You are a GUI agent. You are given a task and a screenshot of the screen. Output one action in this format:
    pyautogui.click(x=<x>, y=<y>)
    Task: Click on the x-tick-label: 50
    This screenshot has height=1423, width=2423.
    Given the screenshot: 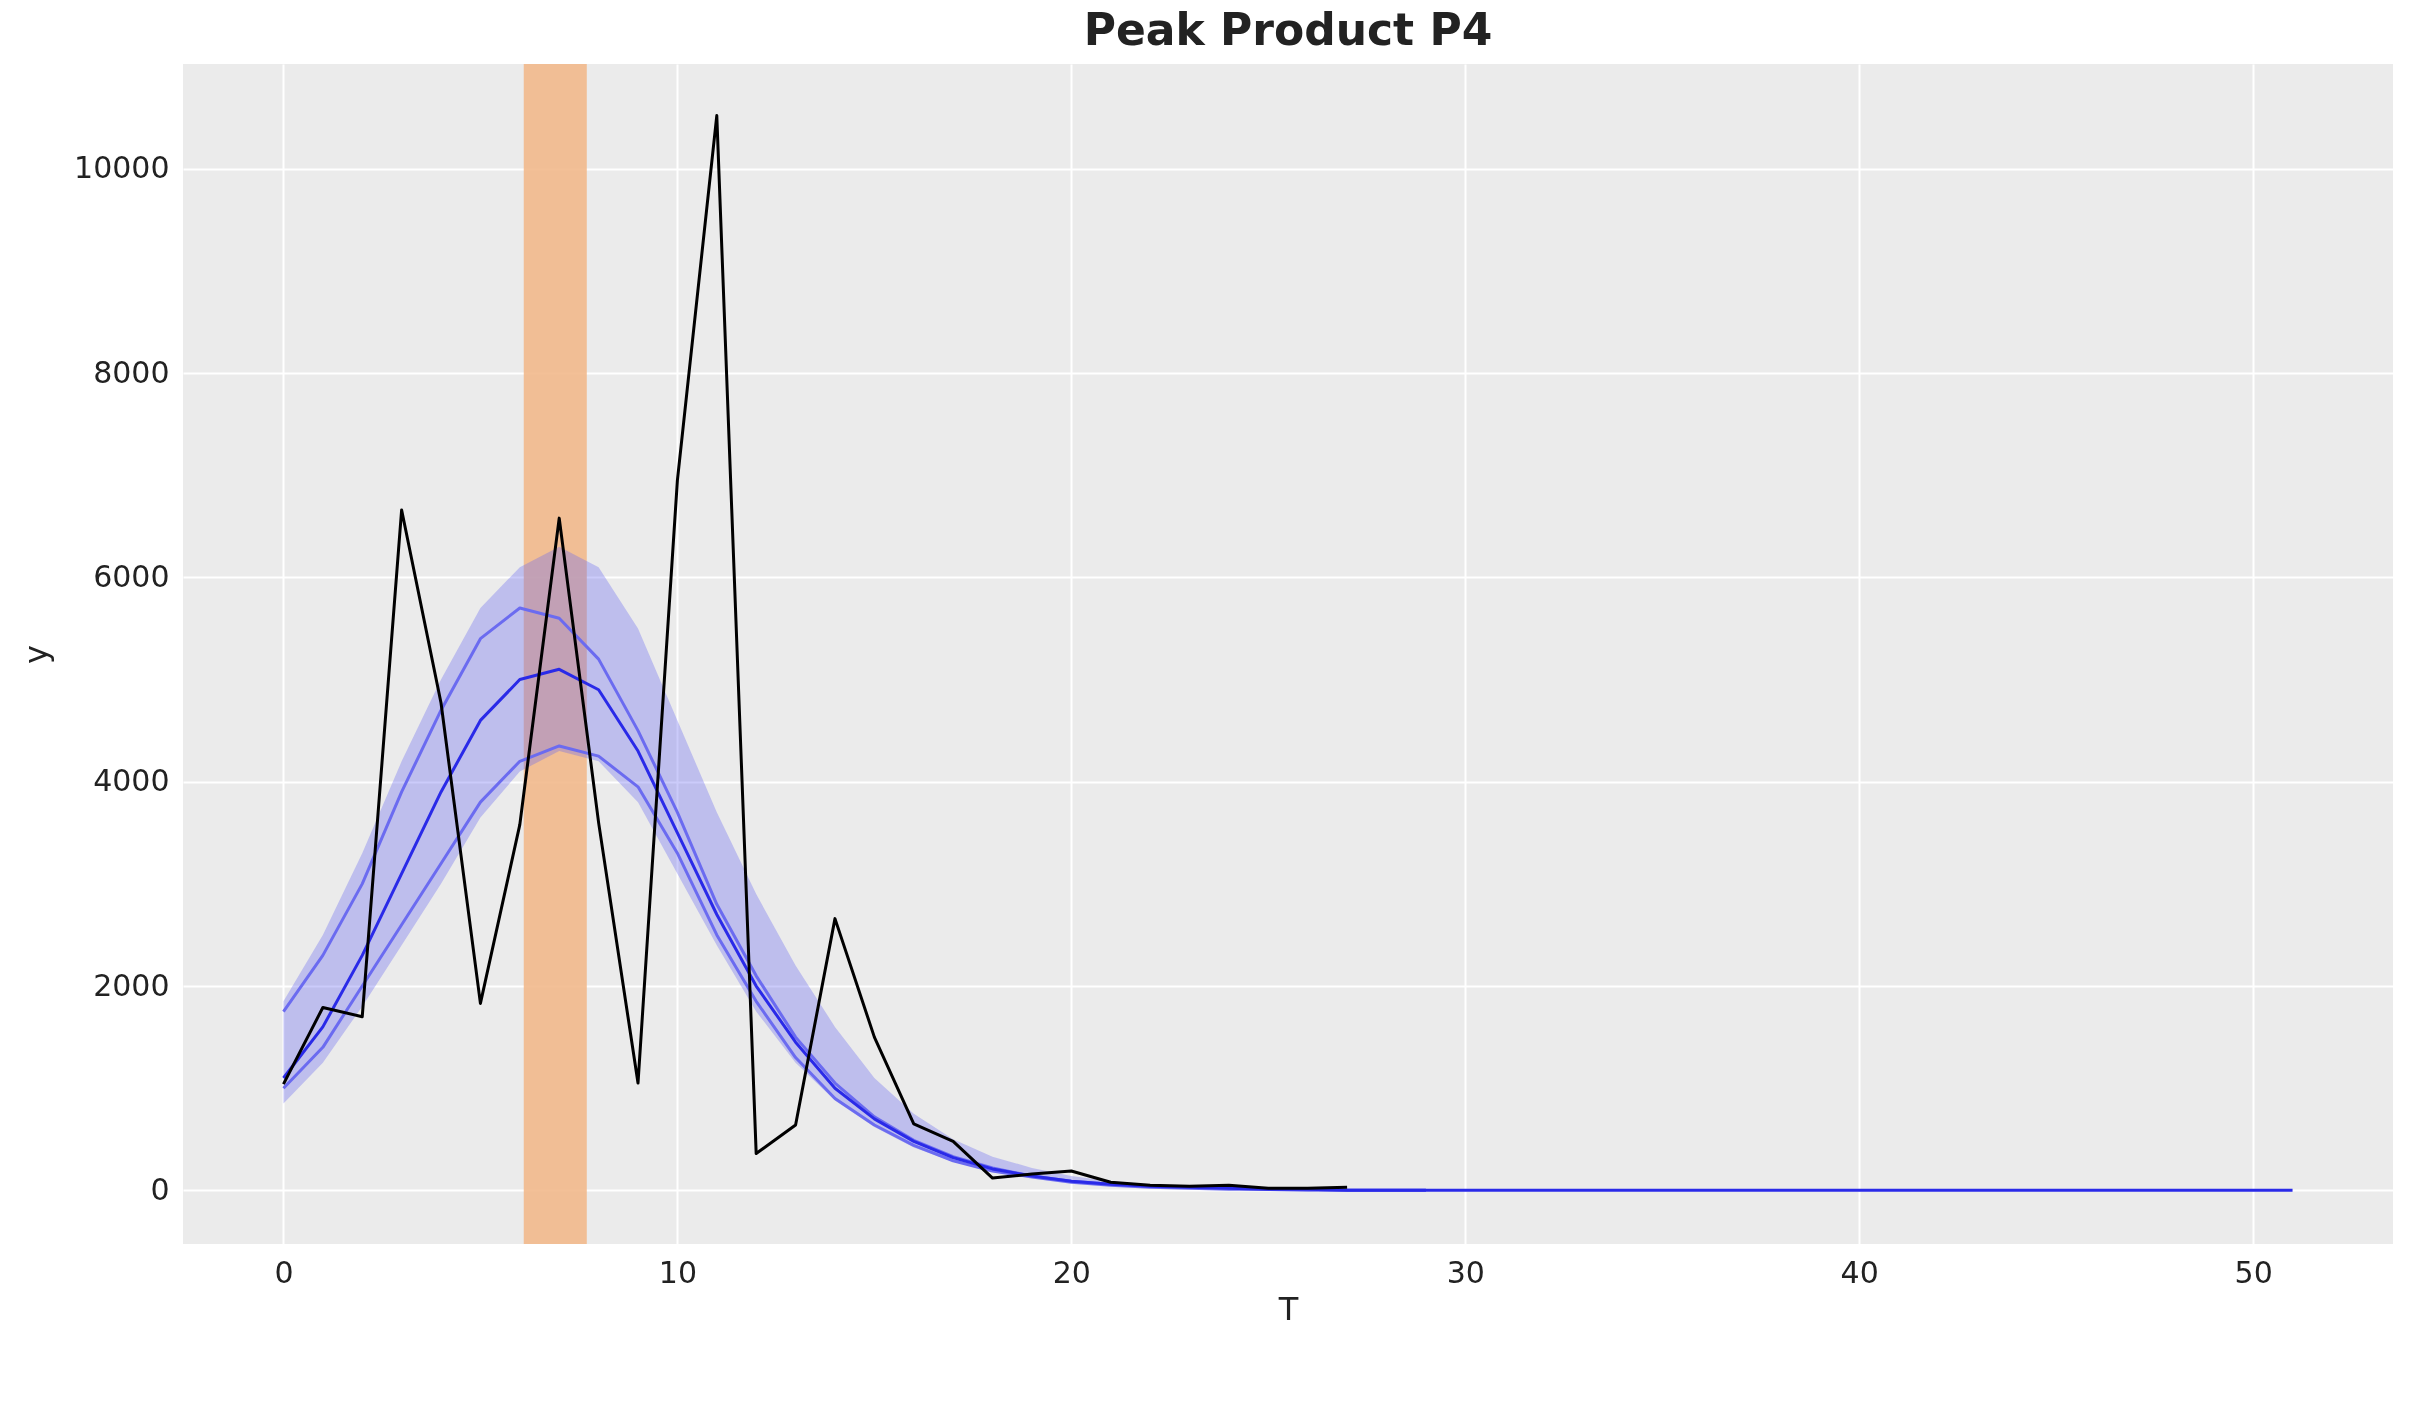 What is the action you would take?
    pyautogui.click(x=2253, y=1272)
    